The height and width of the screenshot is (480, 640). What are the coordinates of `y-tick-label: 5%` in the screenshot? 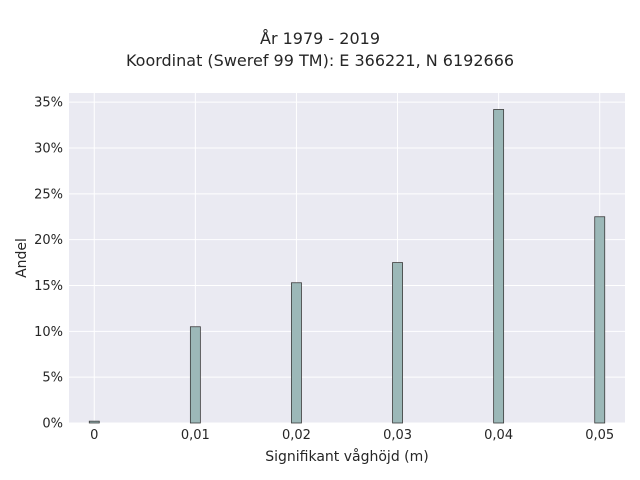 It's located at (52, 378).